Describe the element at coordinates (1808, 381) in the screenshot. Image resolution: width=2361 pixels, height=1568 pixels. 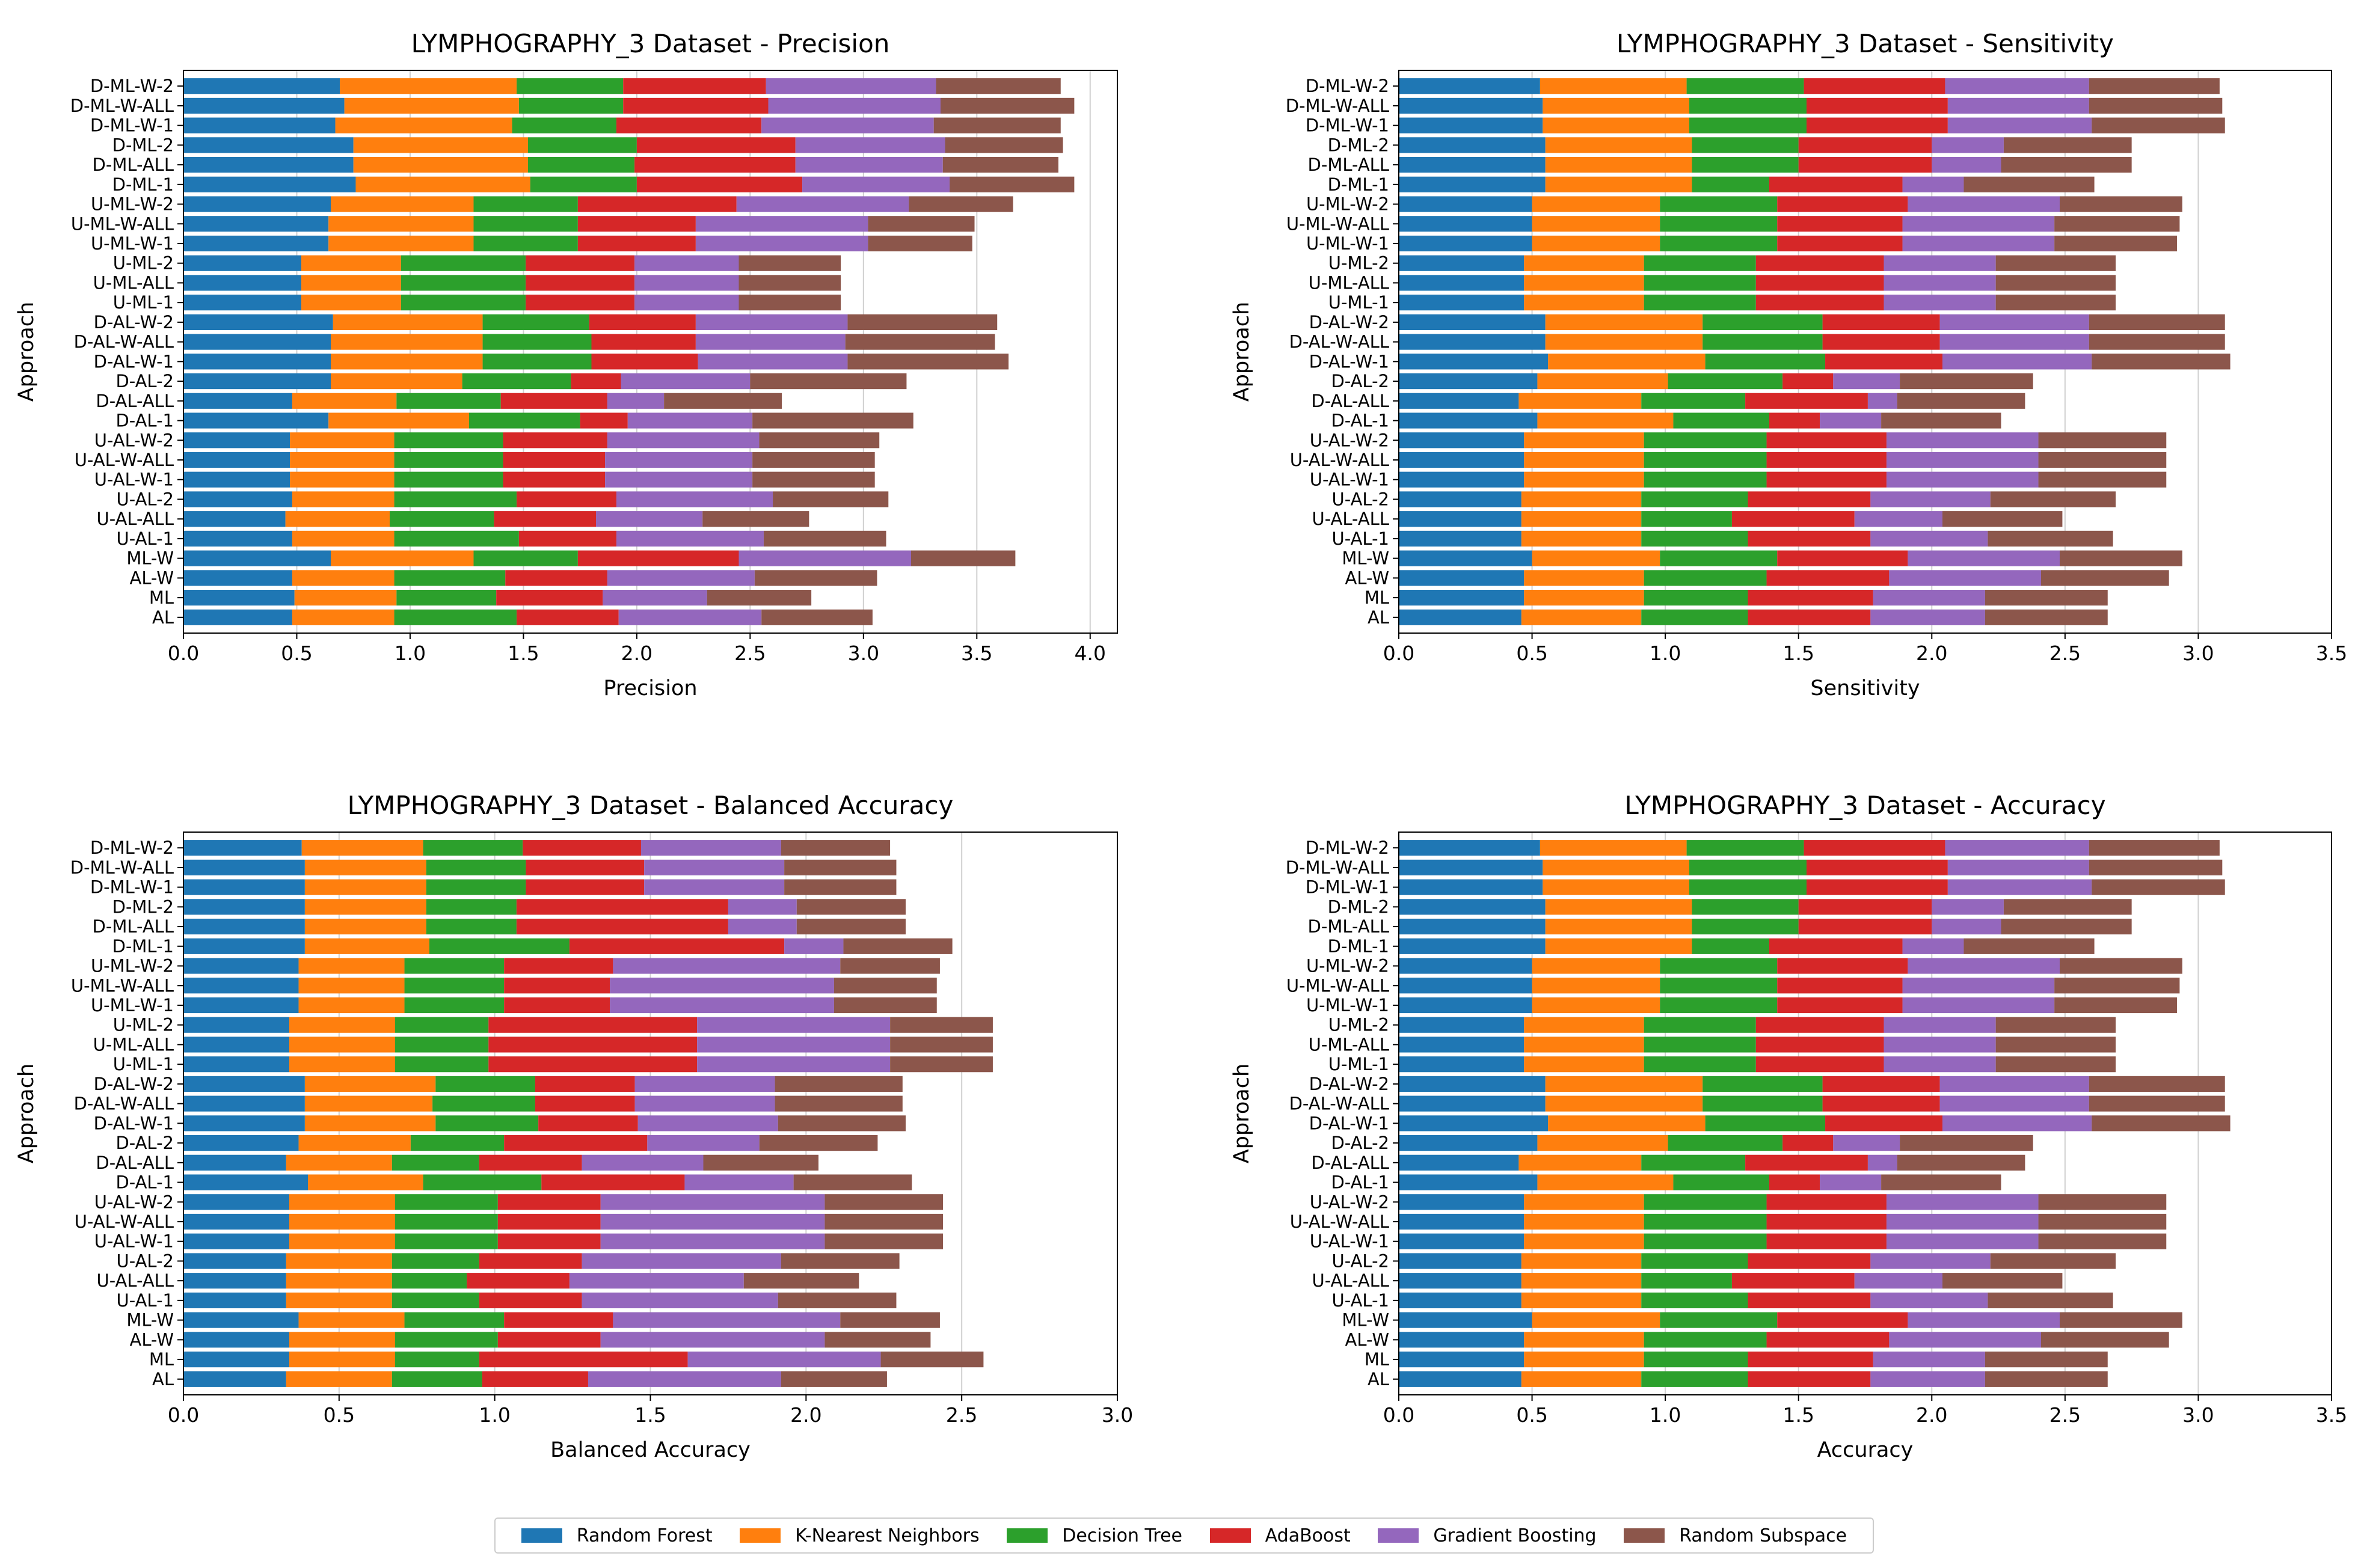
I see `bar-d-al-2-adaboost` at that location.